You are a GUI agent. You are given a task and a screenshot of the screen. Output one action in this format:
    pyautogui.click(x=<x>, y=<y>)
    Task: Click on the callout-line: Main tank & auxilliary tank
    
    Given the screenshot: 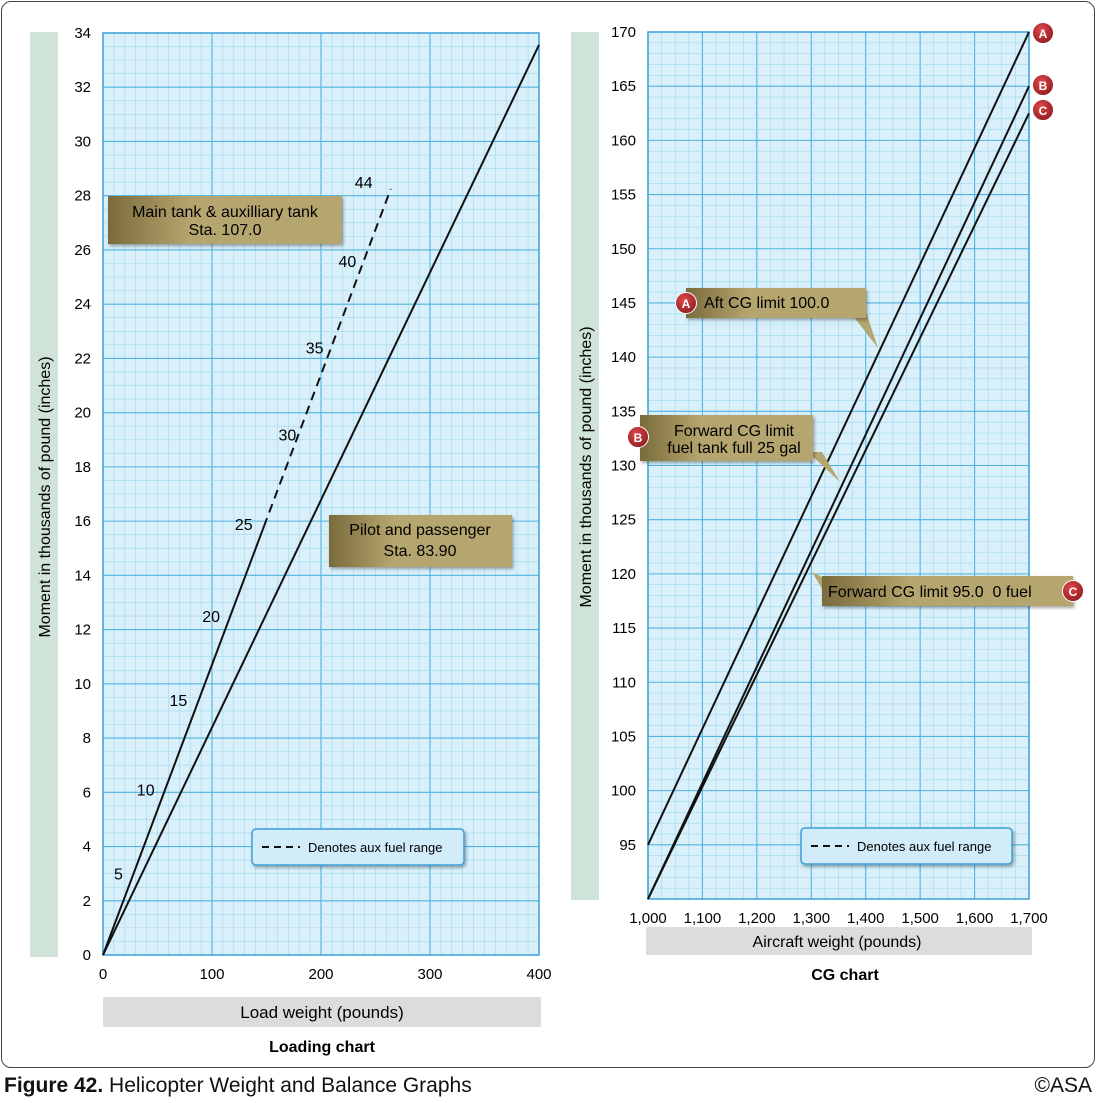 What is the action you would take?
    pyautogui.click(x=225, y=212)
    